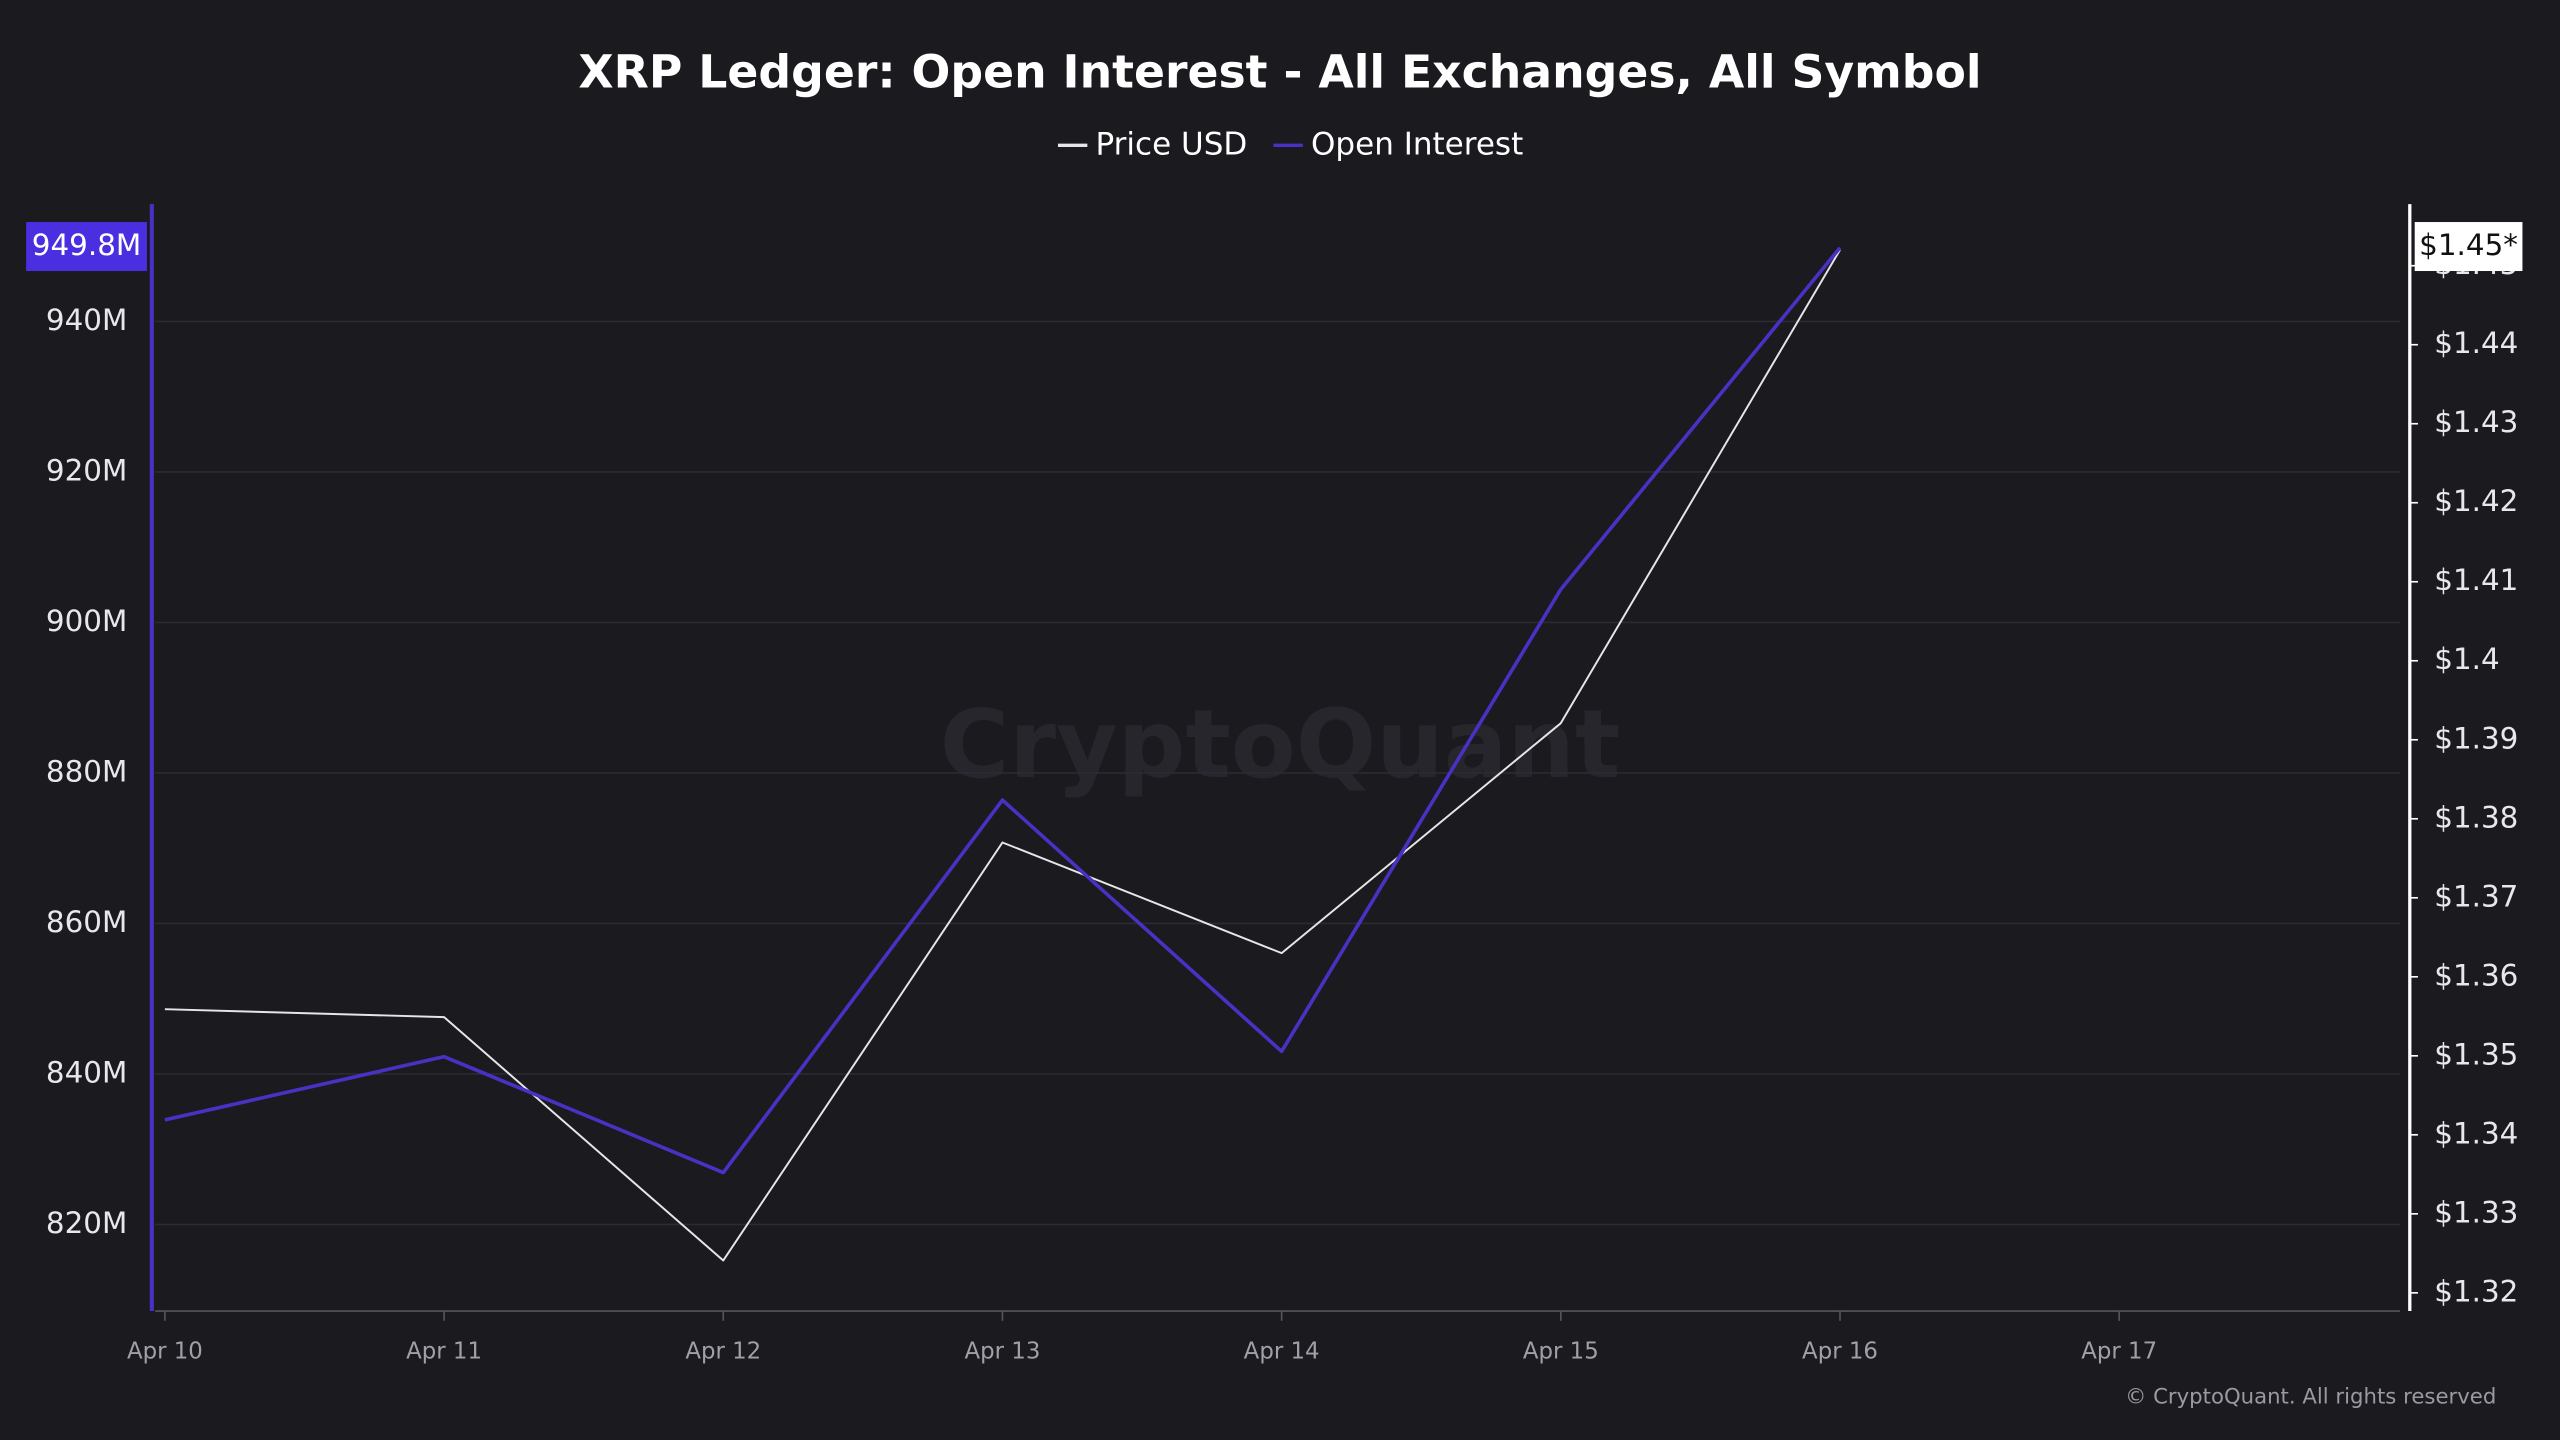 The image size is (2560, 1440). I want to click on x-tick-label: Apr 11, so click(444, 1351).